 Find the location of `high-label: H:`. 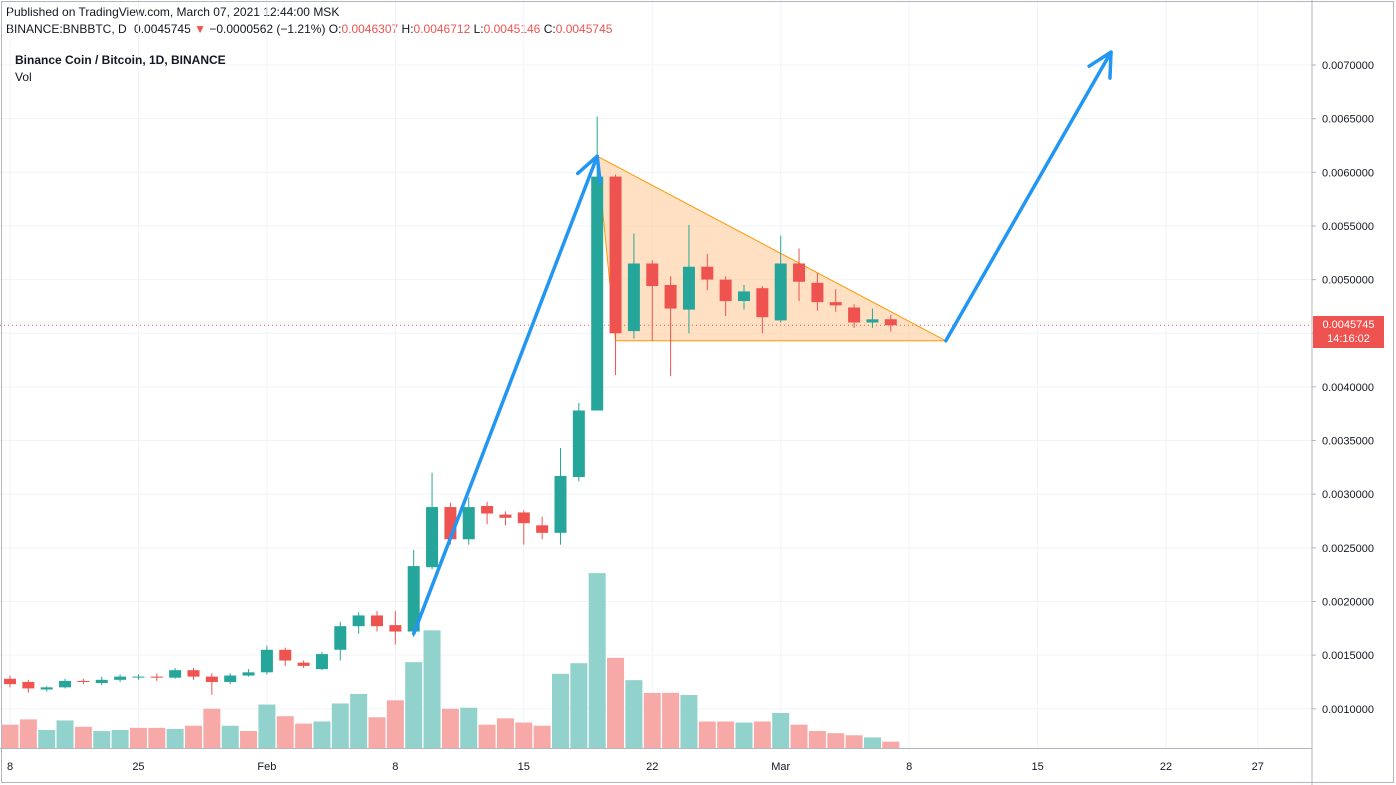

high-label: H: is located at coordinates (407, 29).